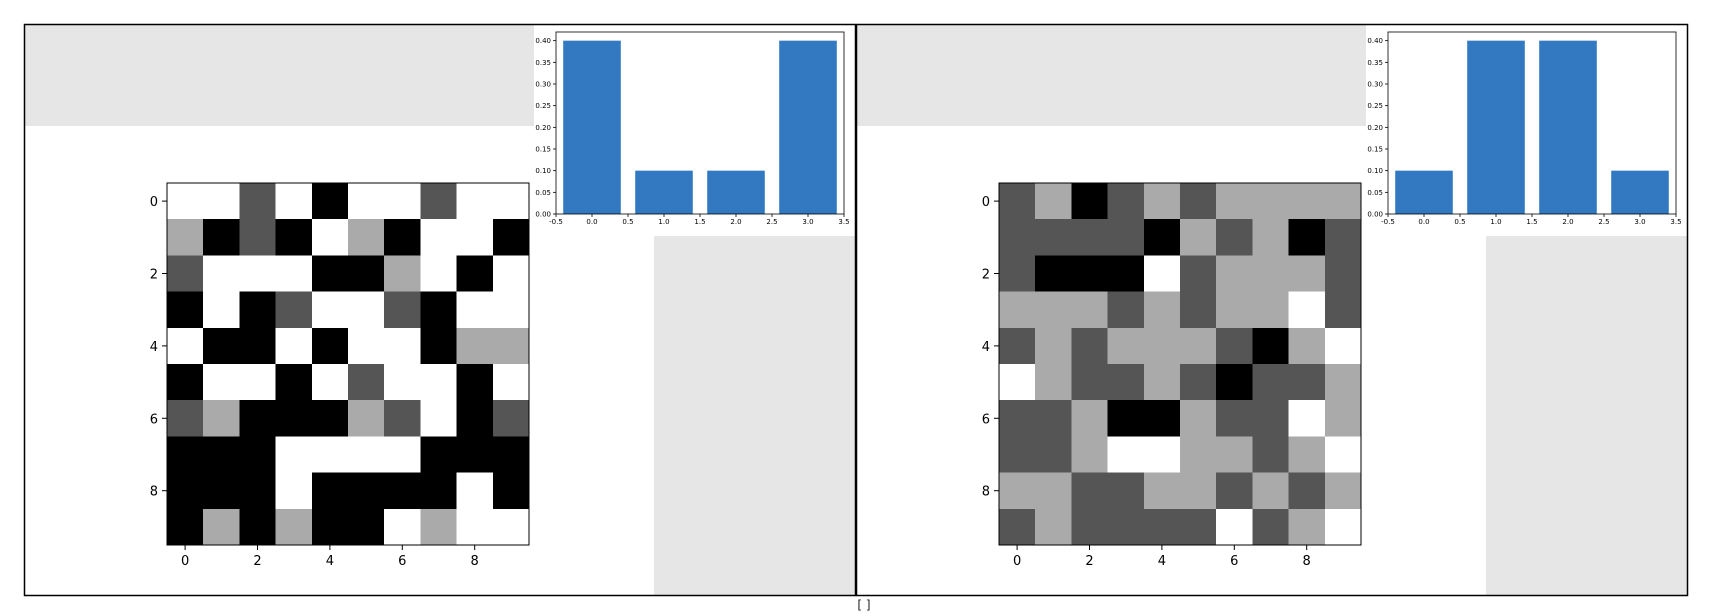  Describe the element at coordinates (1162, 561) in the screenshot. I see `heatmap-x-tick-label: 4` at that location.